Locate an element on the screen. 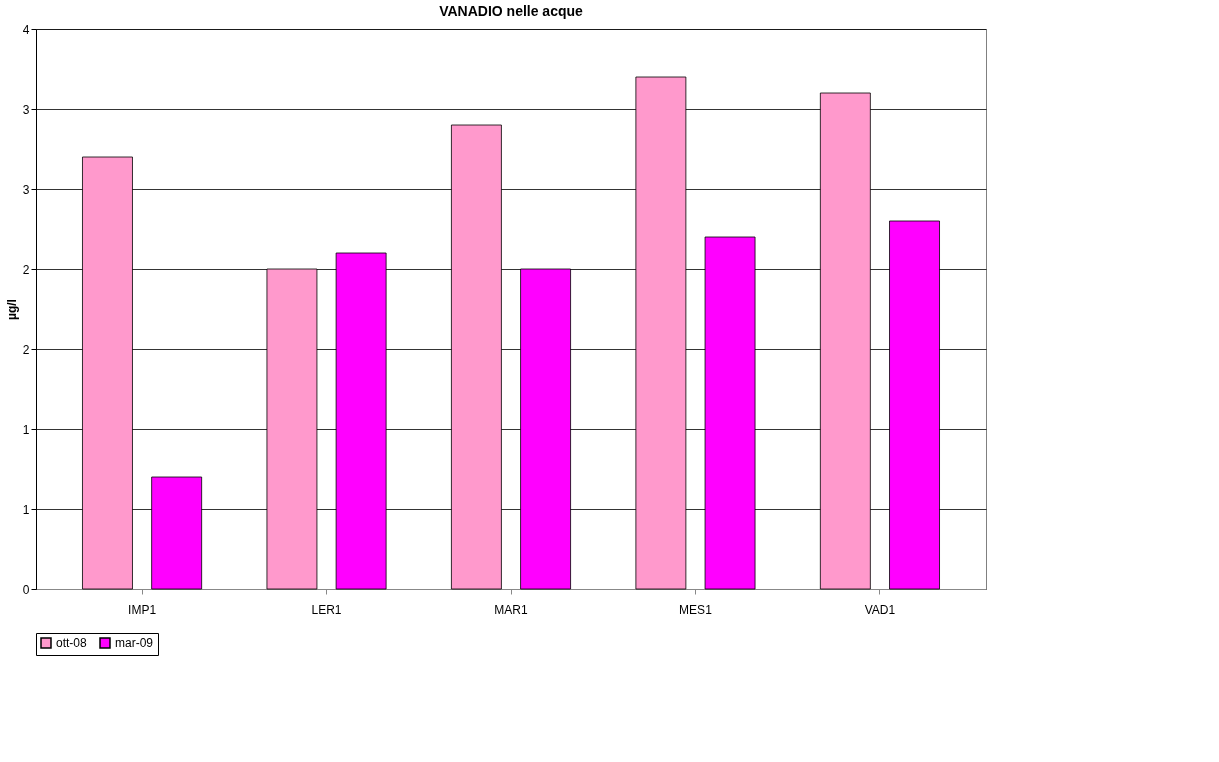  y-tick-label: 4 is located at coordinates (26, 29).